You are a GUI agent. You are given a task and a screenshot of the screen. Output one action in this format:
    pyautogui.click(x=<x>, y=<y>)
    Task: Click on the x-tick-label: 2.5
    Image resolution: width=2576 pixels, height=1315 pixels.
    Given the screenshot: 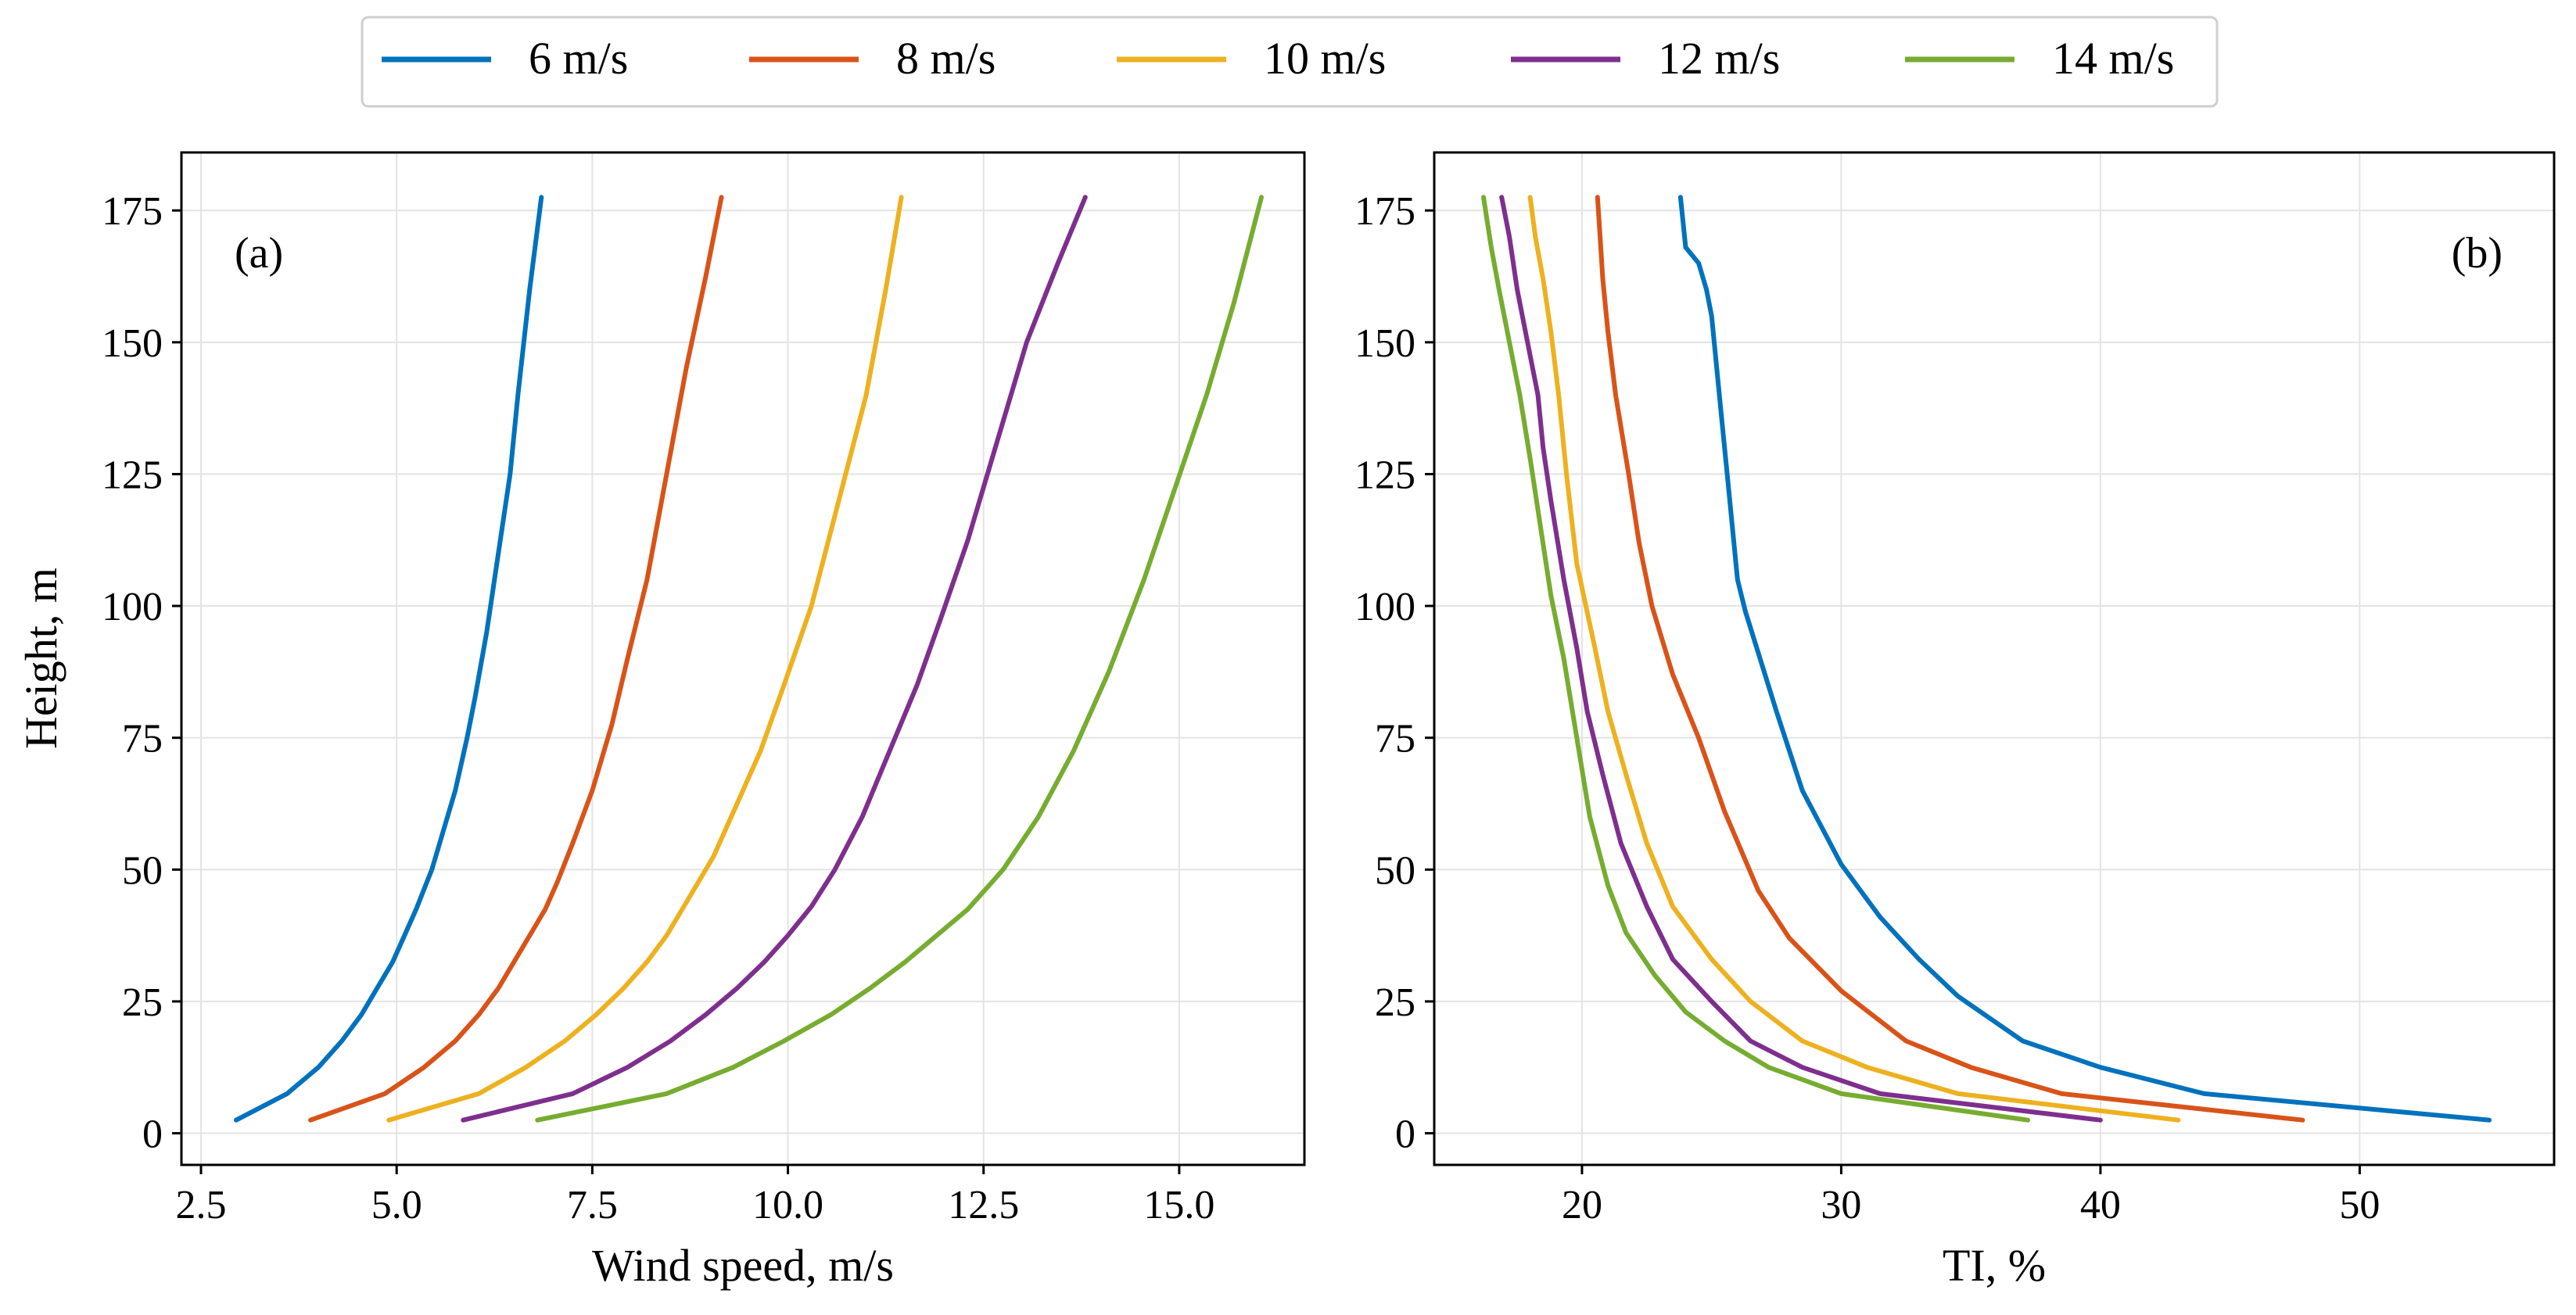 What is the action you would take?
    pyautogui.click(x=202, y=1205)
    